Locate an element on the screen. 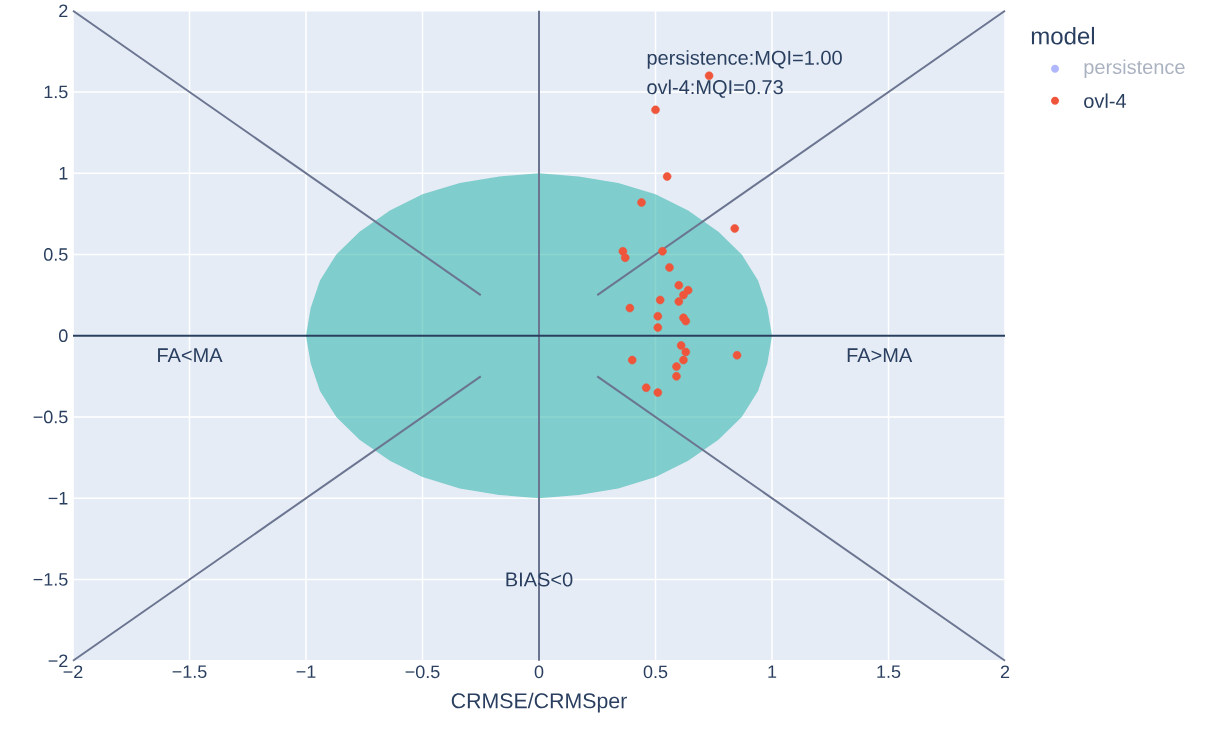  x-tick-label: −0.5 is located at coordinates (422, 672).